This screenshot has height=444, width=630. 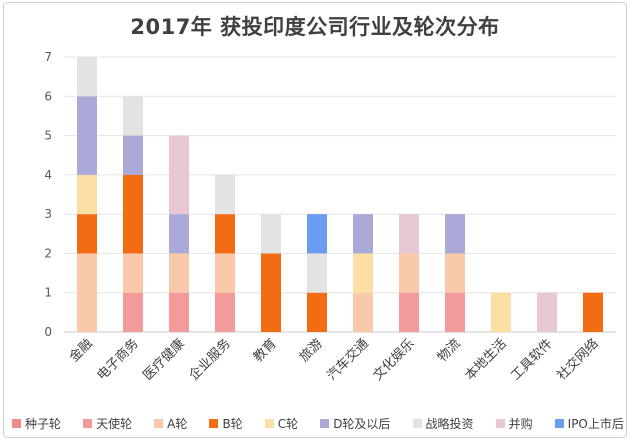 I want to click on x-tick-label: 教育, so click(x=265, y=351).